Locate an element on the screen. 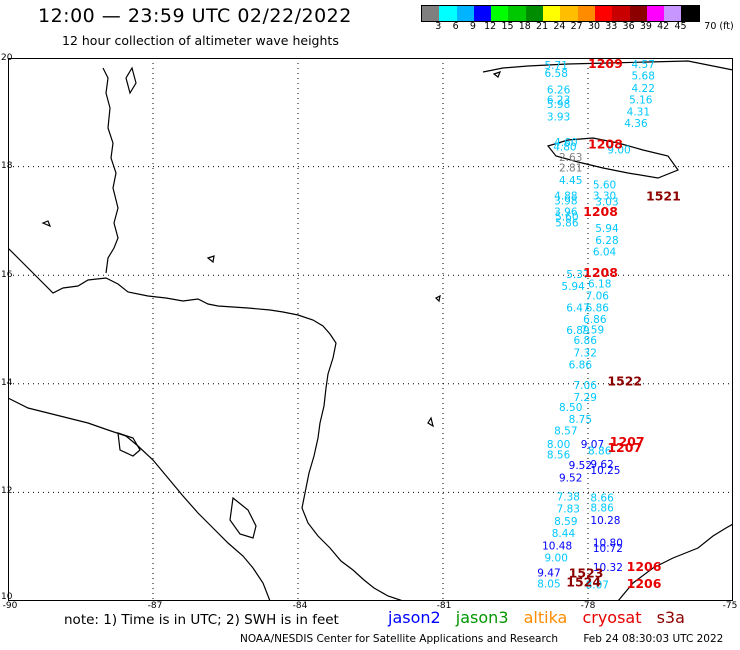 The height and width of the screenshot is (650, 740). pass-time-label: 1521 is located at coordinates (663, 195).